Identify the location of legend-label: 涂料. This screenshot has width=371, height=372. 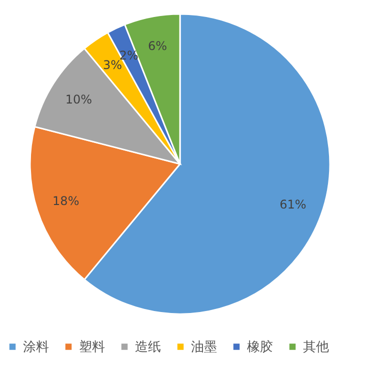
(36, 347).